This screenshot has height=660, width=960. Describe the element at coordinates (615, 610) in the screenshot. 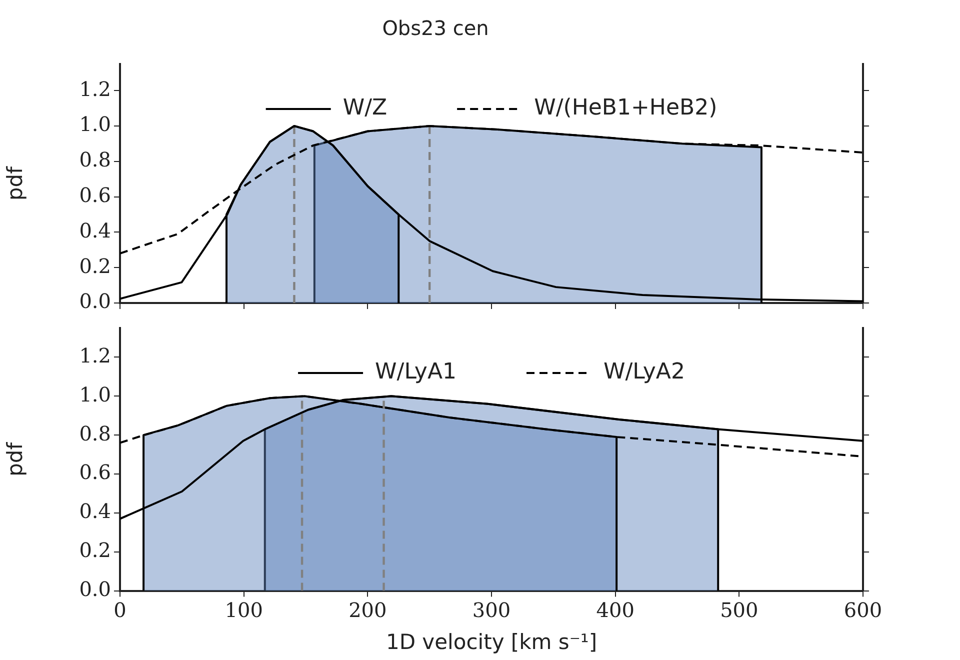

I see `x-tick-label: 400` at that location.